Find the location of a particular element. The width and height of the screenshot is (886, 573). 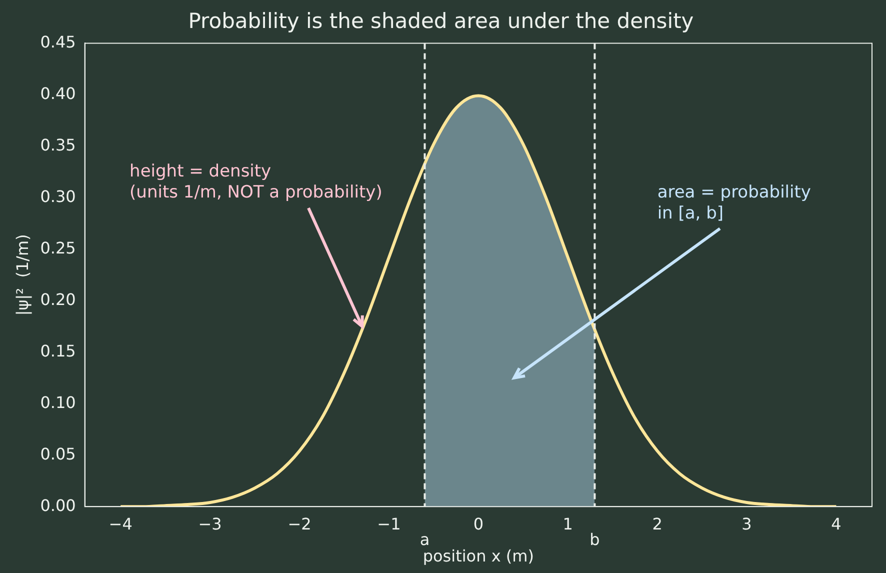

x-tick-label: 2 is located at coordinates (657, 524).